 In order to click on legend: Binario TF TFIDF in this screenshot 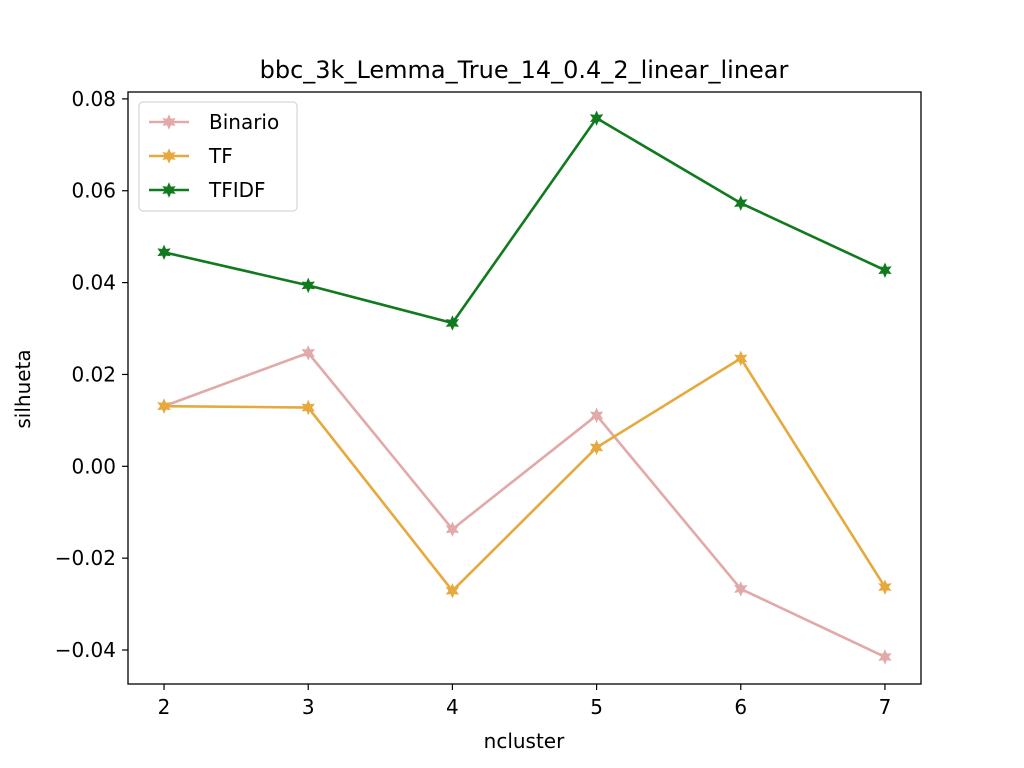, I will do `click(218, 156)`.